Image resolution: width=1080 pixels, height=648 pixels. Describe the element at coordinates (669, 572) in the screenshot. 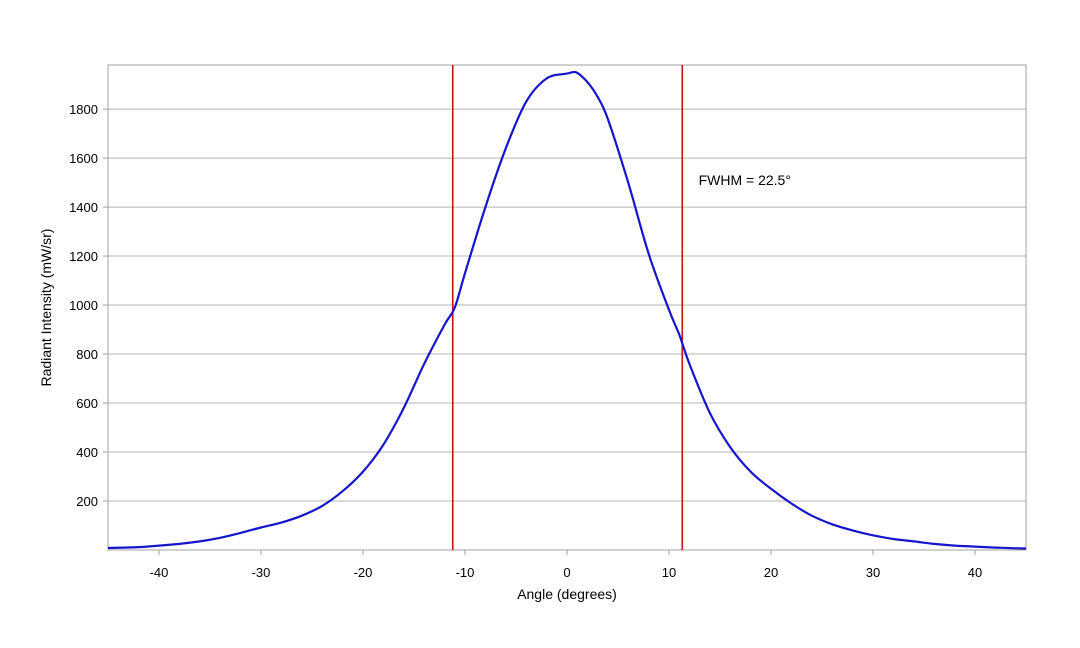

I see `x-tick-label: 10` at that location.